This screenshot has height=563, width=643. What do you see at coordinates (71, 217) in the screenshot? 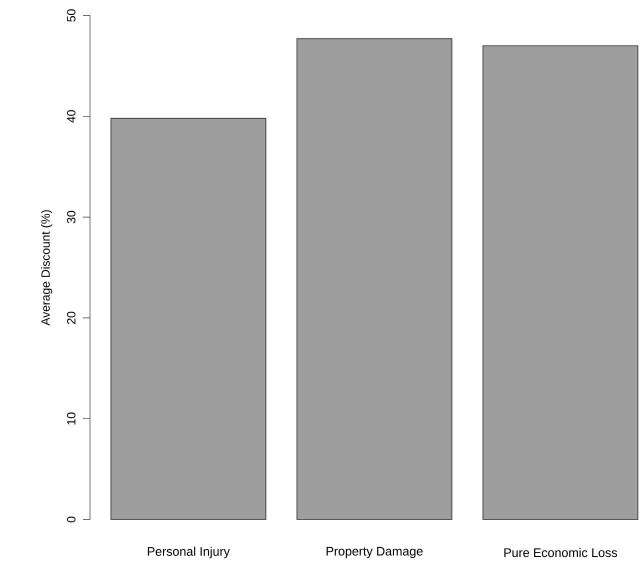
I see `y-tick-label: 30` at bounding box center [71, 217].